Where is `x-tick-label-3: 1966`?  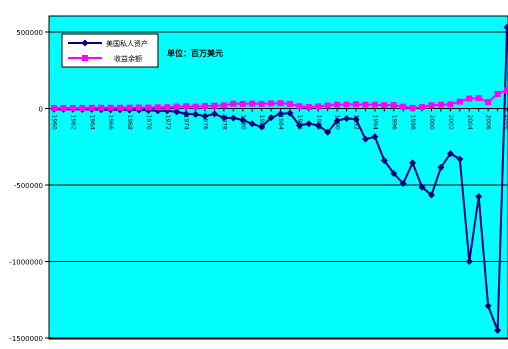 x-tick-label-3: 1966 is located at coordinates (110, 122).